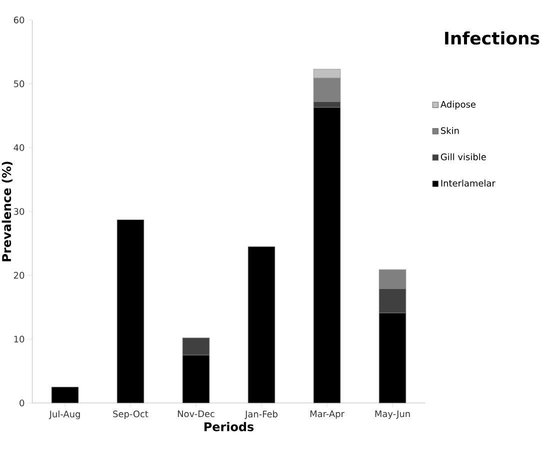 This screenshot has height=449, width=545. Describe the element at coordinates (392, 414) in the screenshot. I see `x-tick-label: May-Jun` at that location.